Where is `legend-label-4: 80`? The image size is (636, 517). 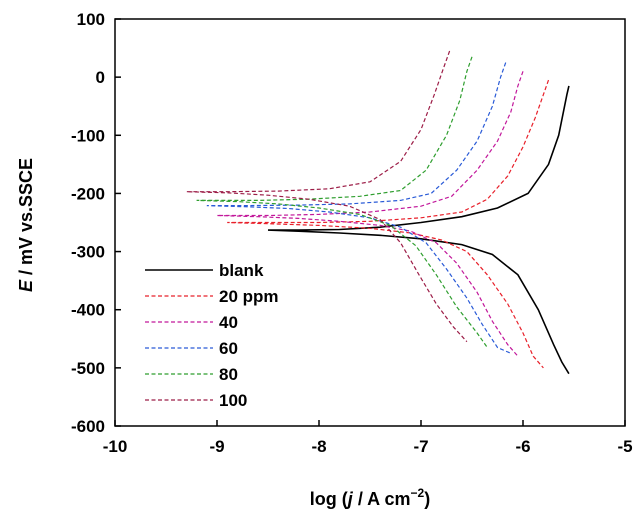 legend-label-4: 80 is located at coordinates (228, 374).